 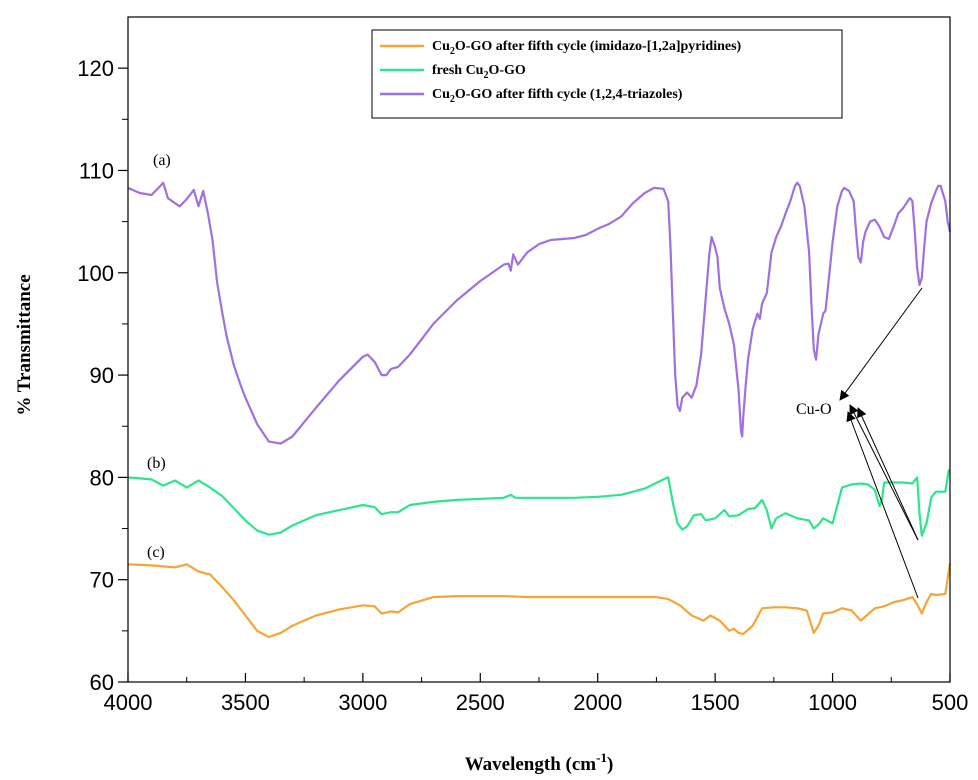 What do you see at coordinates (102, 682) in the screenshot?
I see `y-tick-label: 60` at bounding box center [102, 682].